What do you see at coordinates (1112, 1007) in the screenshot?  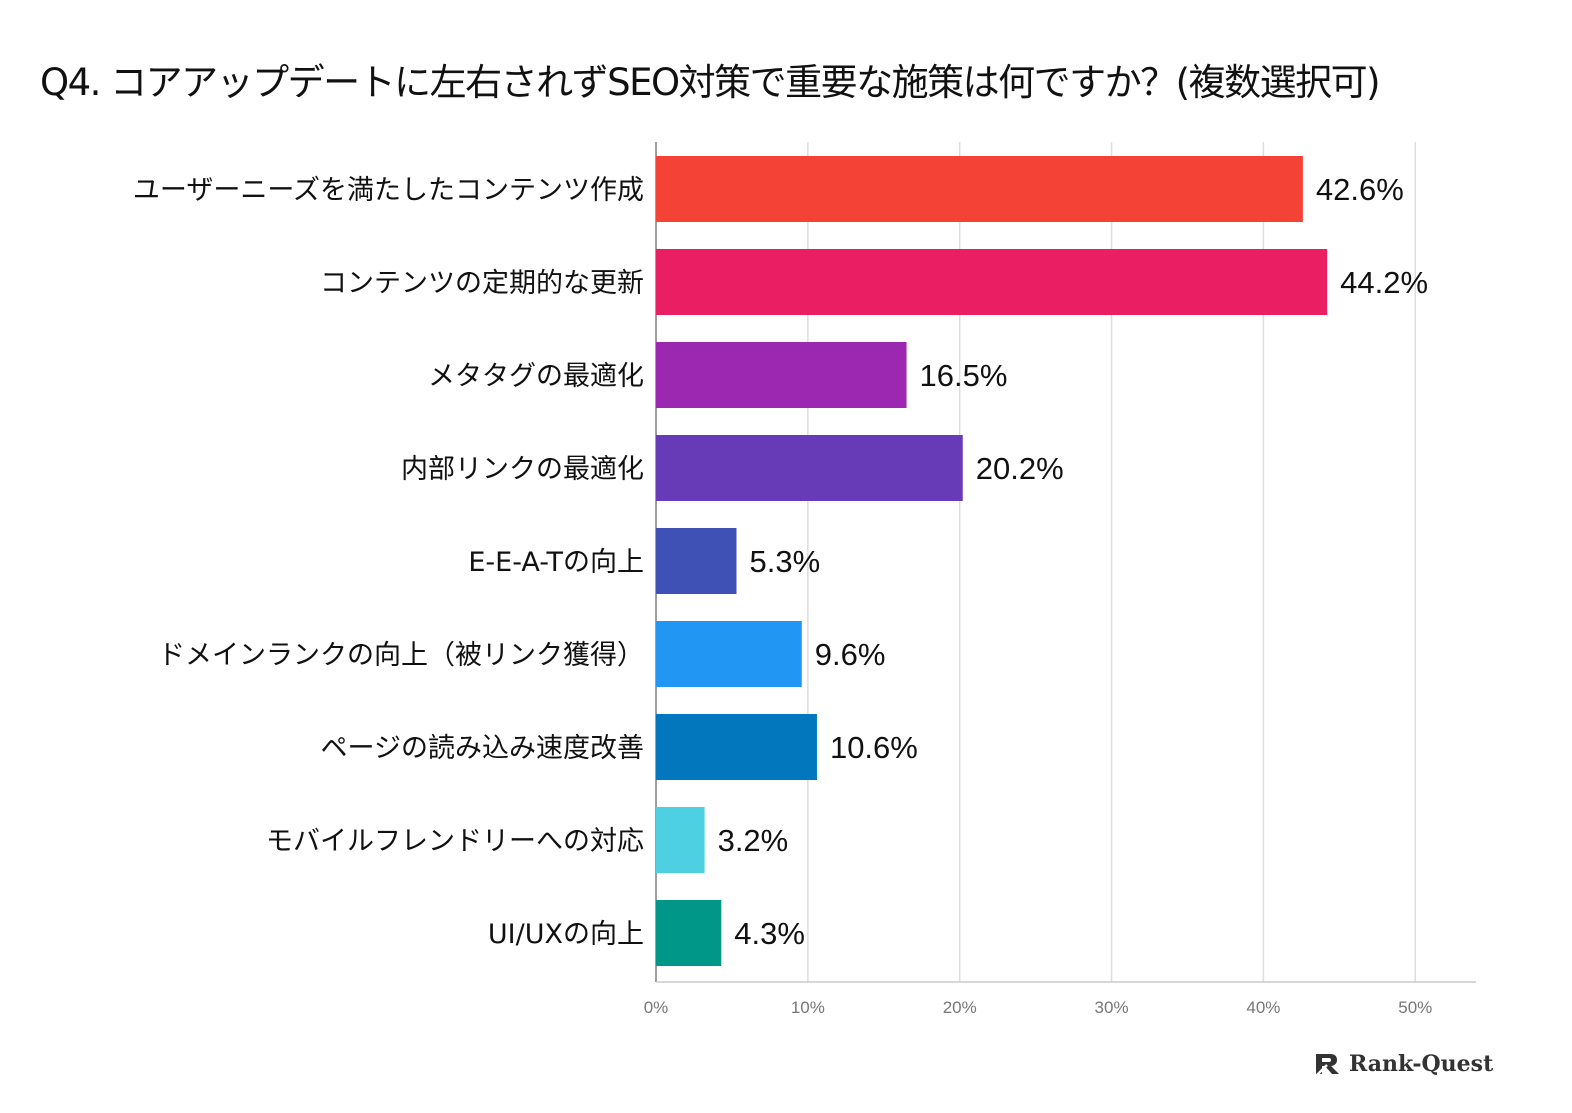 I see `x-tick-label: 30%` at bounding box center [1112, 1007].